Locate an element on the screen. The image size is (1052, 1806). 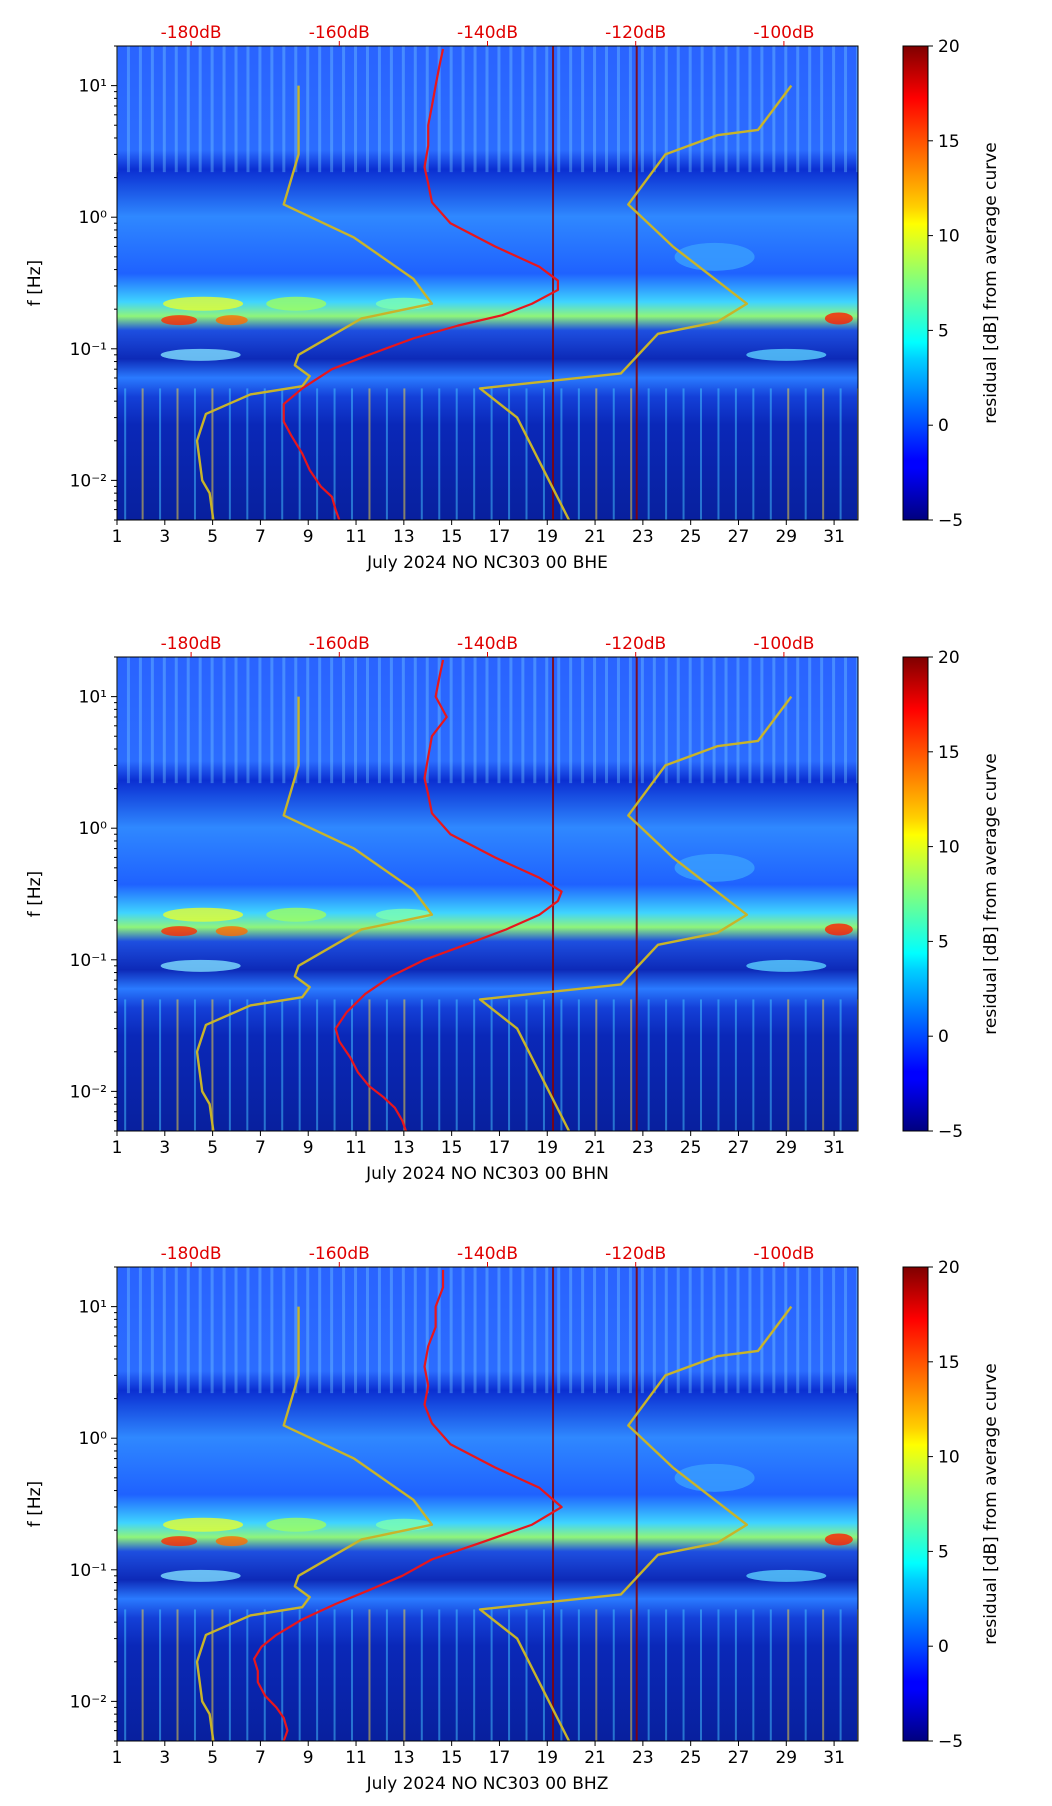
x-tick-label: 1 is located at coordinates (117, 1758).